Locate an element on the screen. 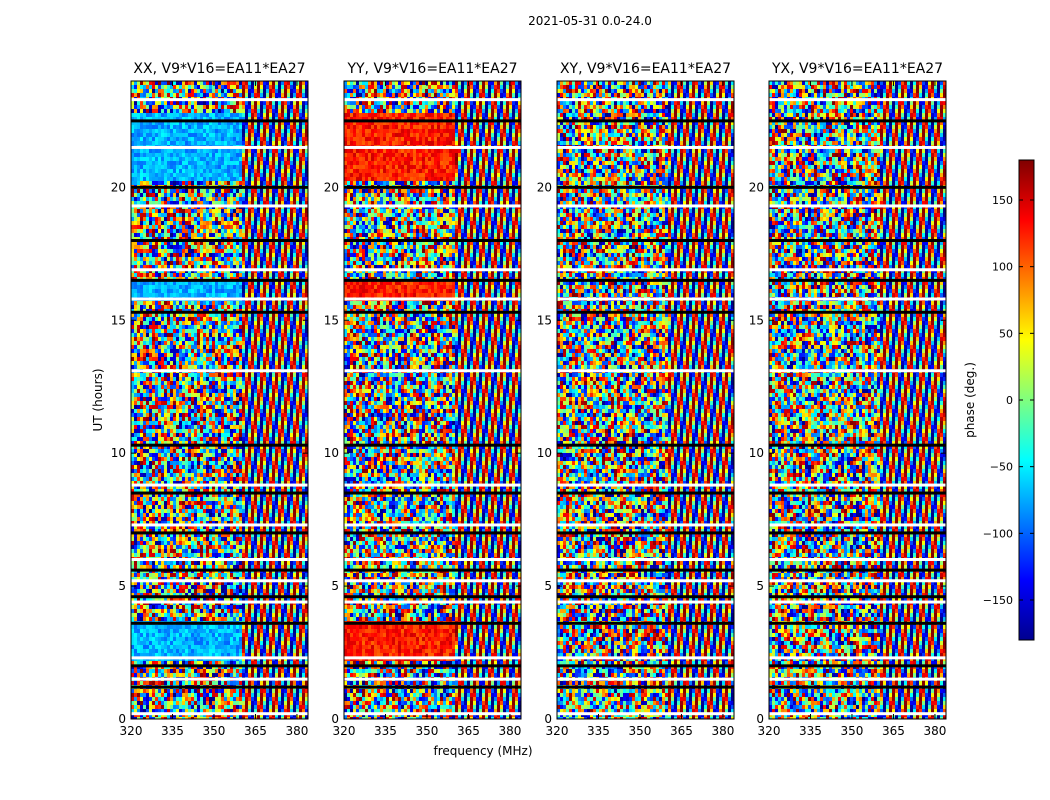  colorbar-tick-label: −150 is located at coordinates (998, 600).